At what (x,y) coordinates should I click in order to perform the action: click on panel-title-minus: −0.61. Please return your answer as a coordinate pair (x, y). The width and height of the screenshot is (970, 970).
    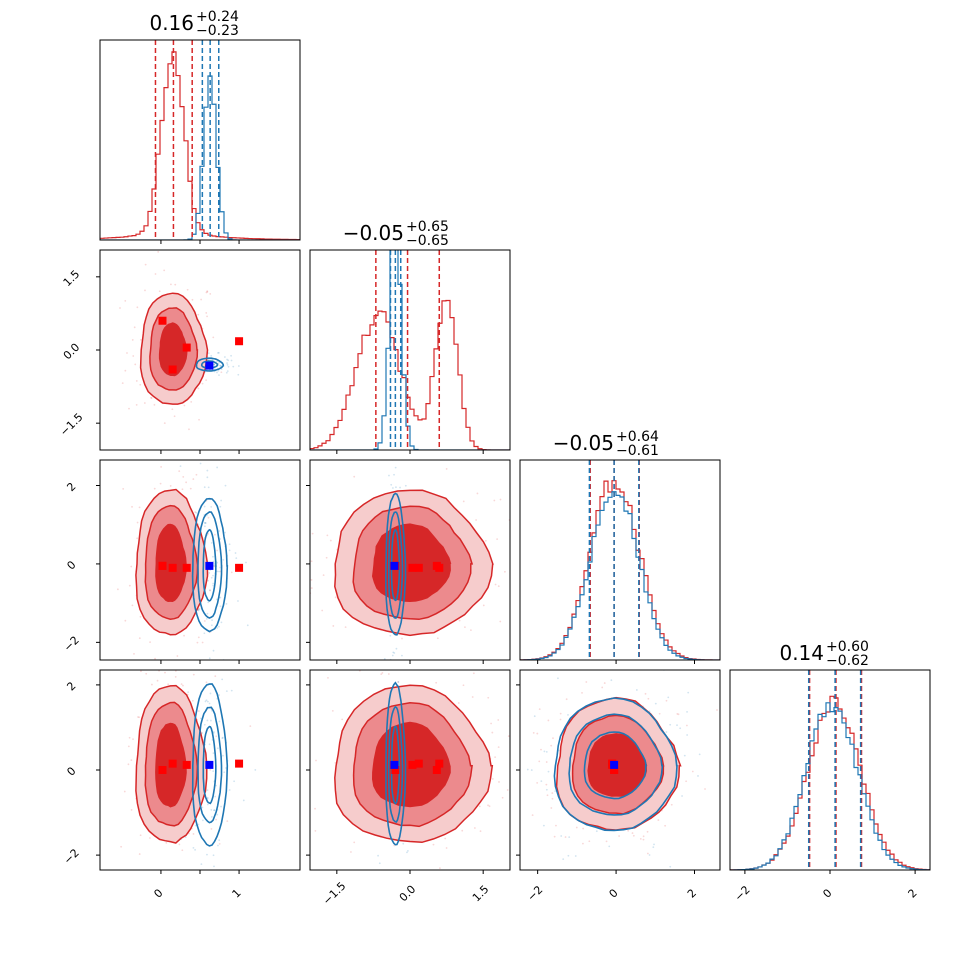
    Looking at the image, I should click on (637, 451).